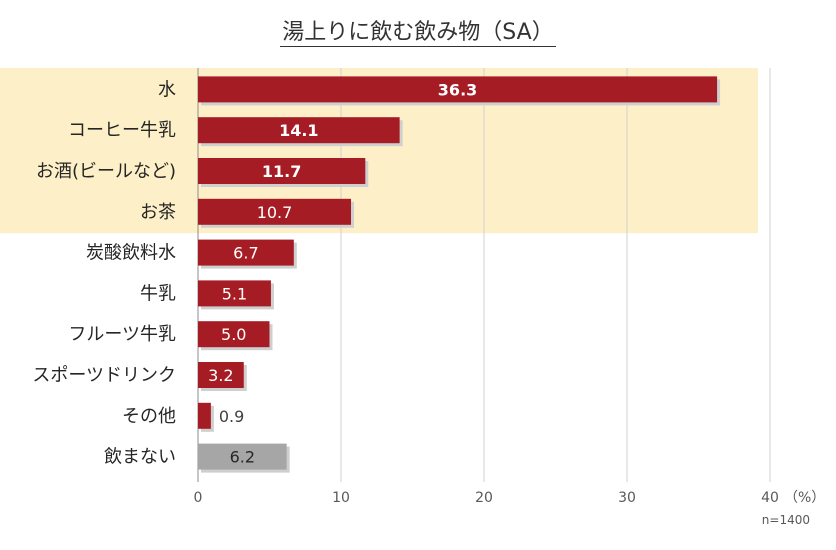 This screenshot has width=836, height=550. I want to click on category-label: 牛乳, so click(158, 293).